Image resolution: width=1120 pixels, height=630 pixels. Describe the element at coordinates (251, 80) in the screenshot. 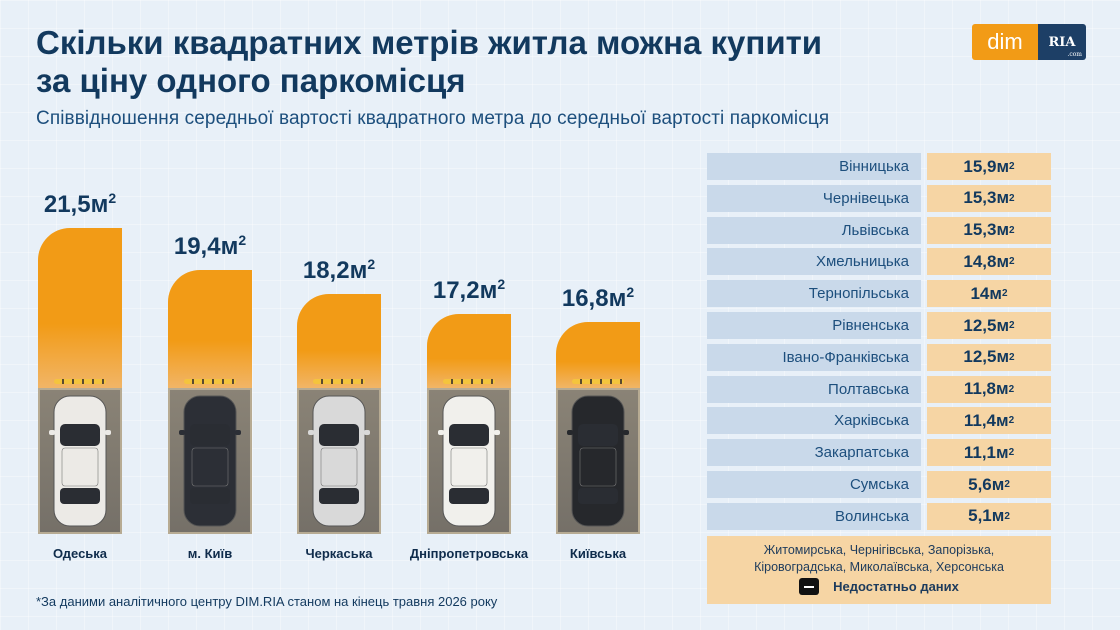

I see `title-line-2: за ціну одного паркомісця` at that location.